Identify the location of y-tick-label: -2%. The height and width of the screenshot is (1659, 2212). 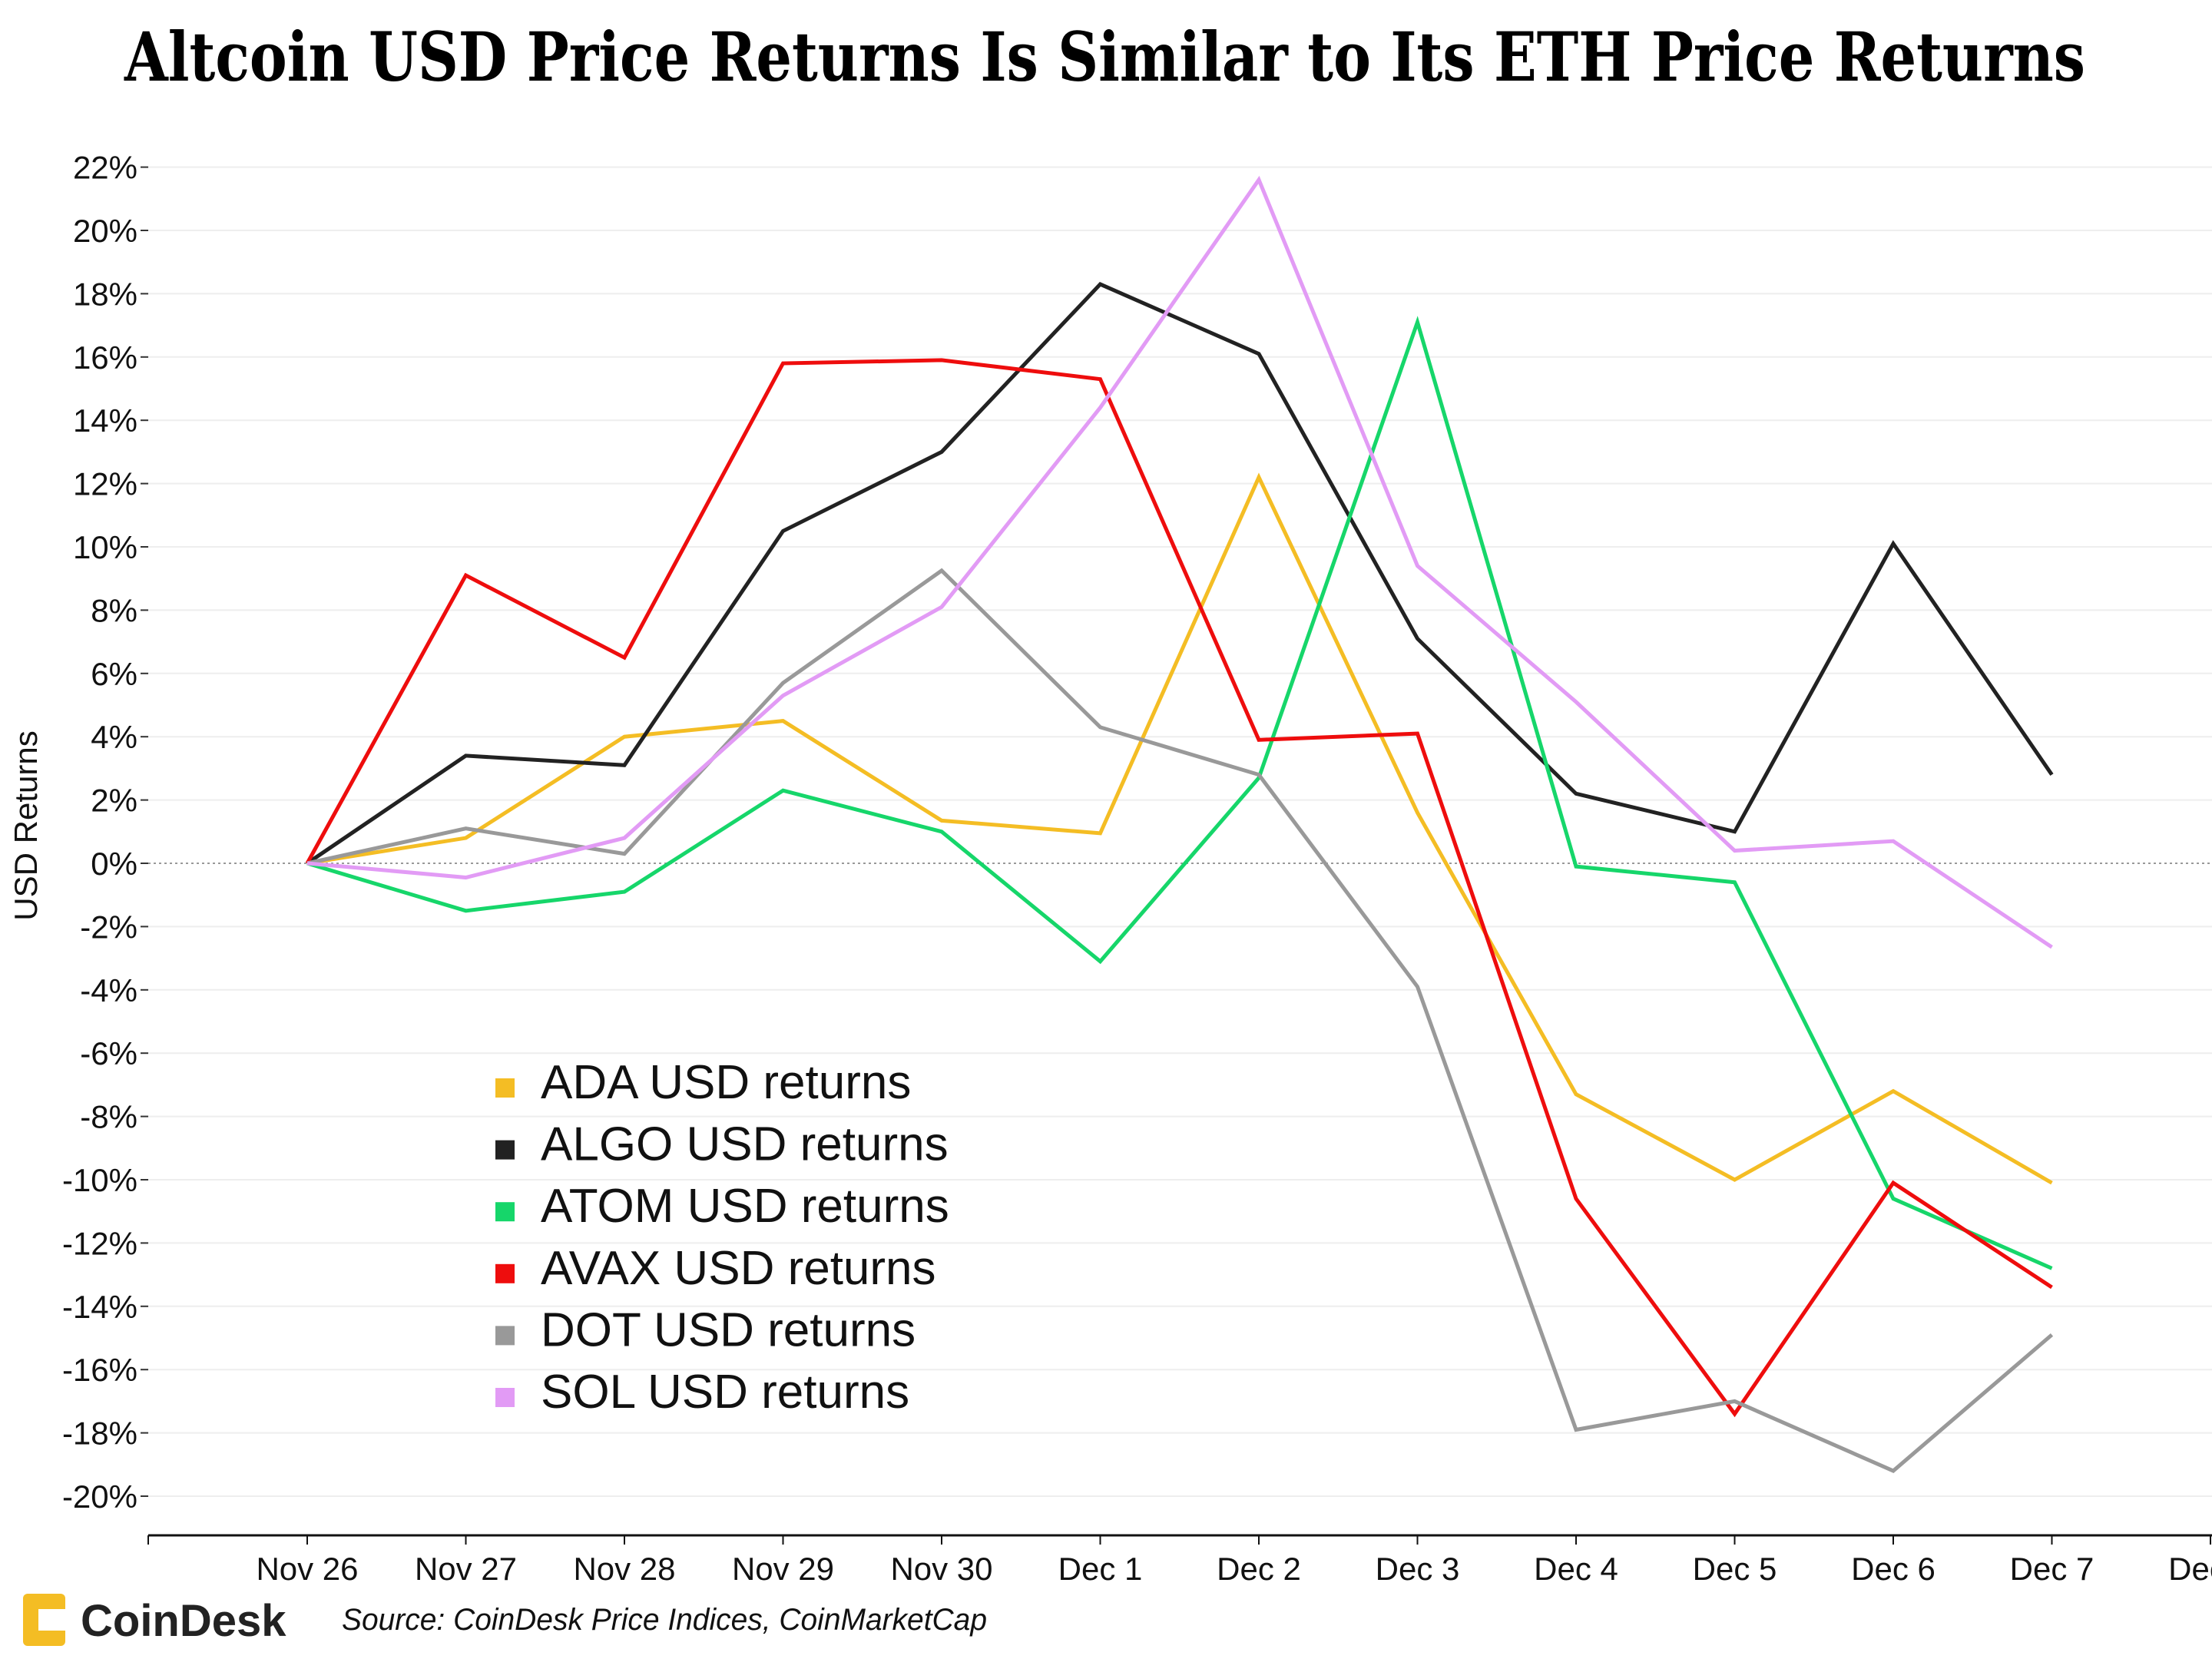
(108, 927).